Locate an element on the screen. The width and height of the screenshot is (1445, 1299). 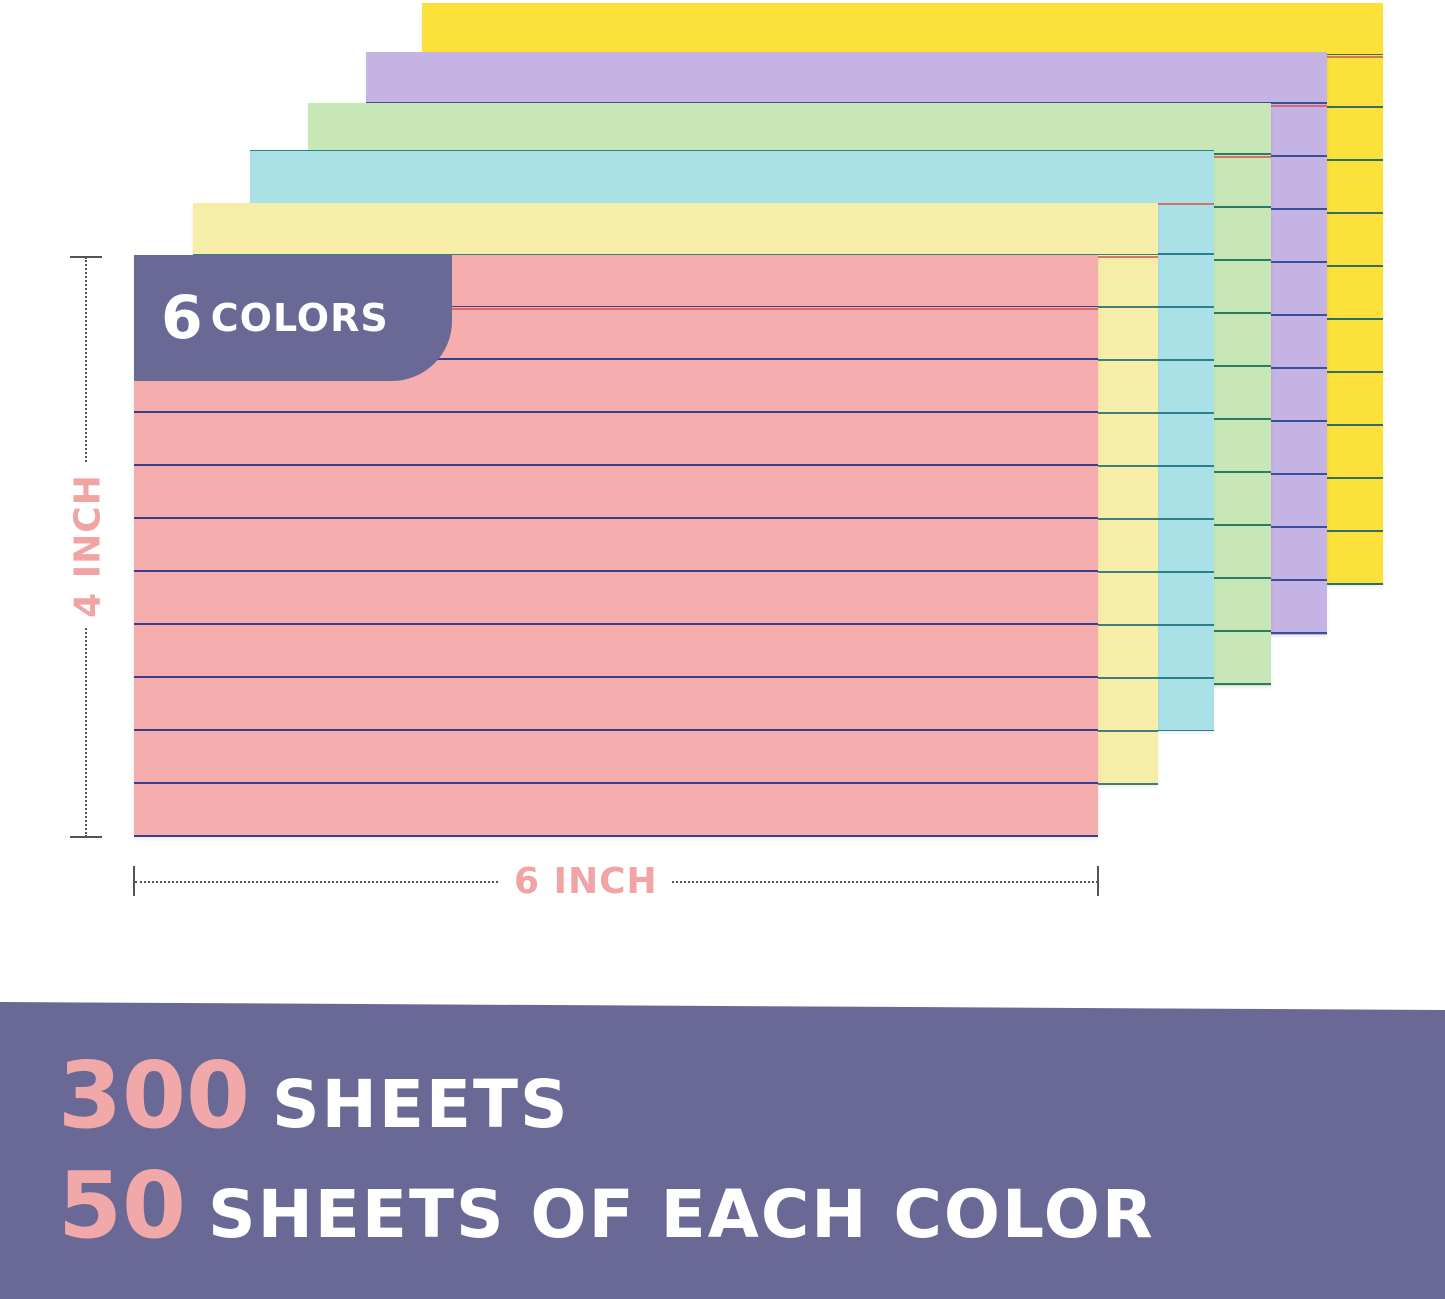
colors-badge: 6 COLORS is located at coordinates (293, 318).